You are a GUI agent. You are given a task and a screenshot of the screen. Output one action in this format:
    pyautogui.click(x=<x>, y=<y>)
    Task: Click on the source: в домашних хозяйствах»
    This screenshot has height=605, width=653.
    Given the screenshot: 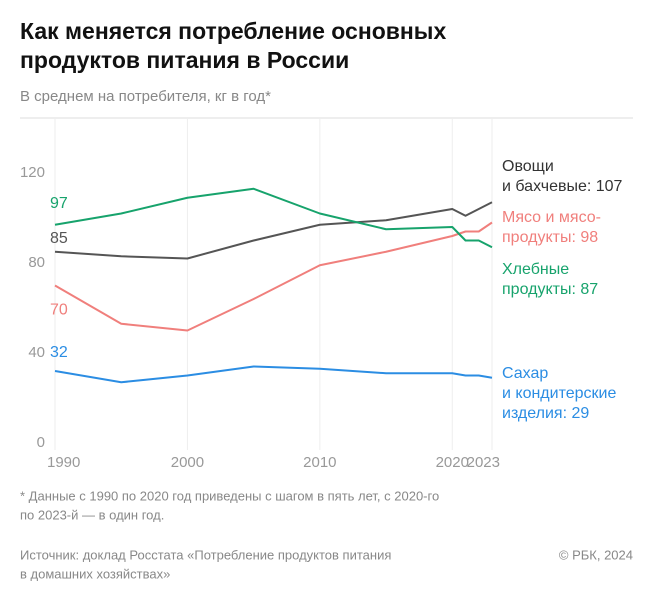 What is the action you would take?
    pyautogui.click(x=95, y=573)
    